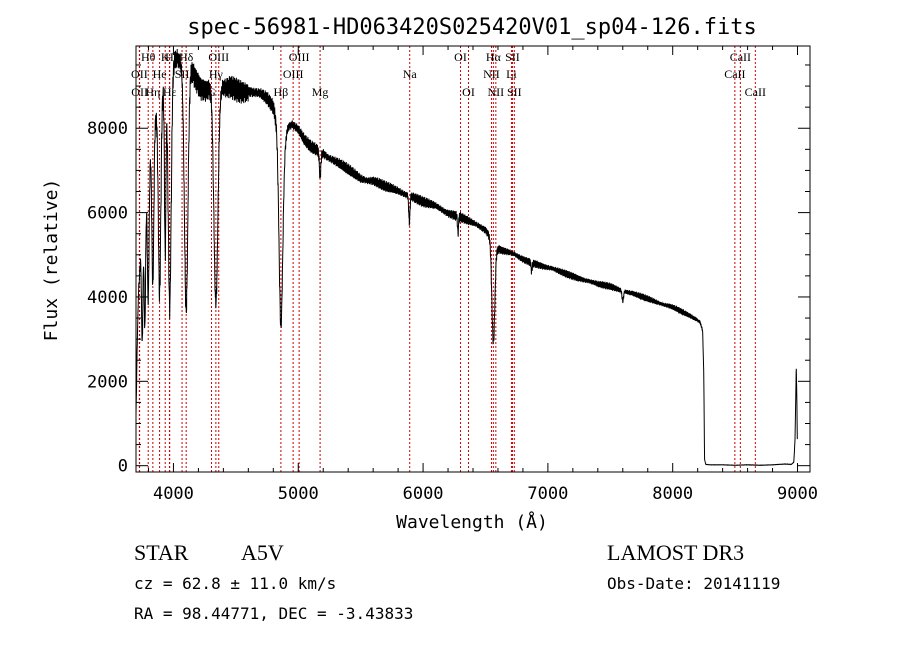 This screenshot has height=654, width=900. Describe the element at coordinates (281, 92) in the screenshot. I see `line-marker-label: Hβ` at that location.